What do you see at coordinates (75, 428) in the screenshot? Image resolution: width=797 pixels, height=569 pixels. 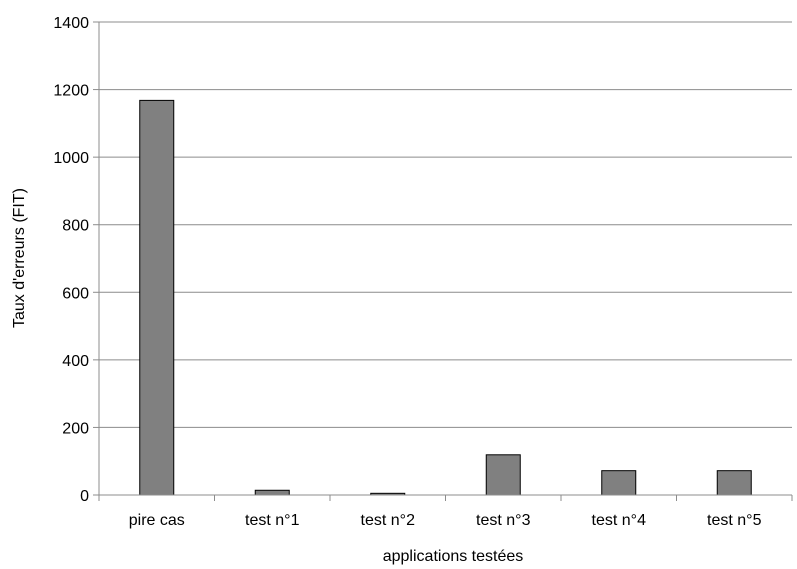 I see `y-tick-label: 200` at bounding box center [75, 428].